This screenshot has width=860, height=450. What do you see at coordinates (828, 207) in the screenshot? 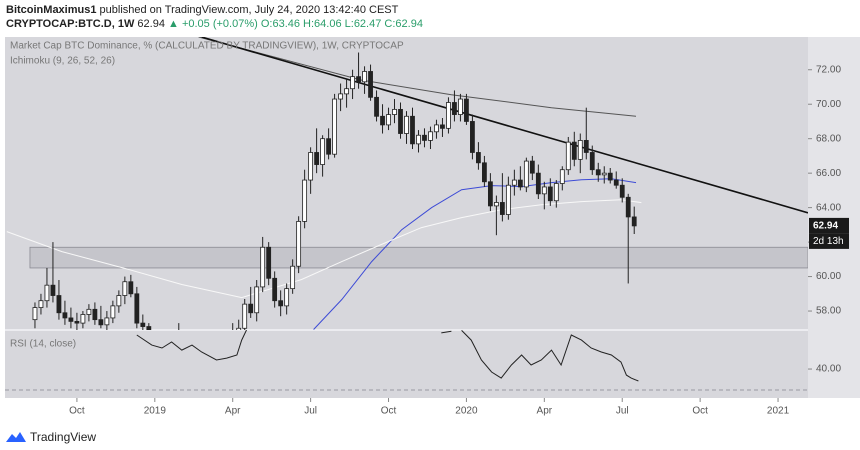
I see `y-tick-label: 64.00` at bounding box center [828, 207].